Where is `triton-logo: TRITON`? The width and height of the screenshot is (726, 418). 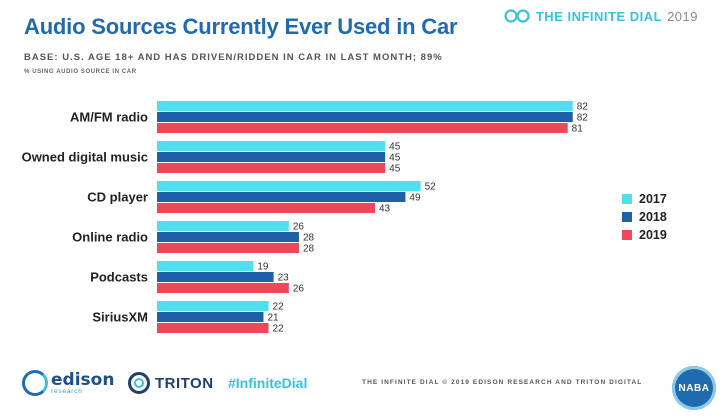
triton-logo: TRITON is located at coordinates (171, 383).